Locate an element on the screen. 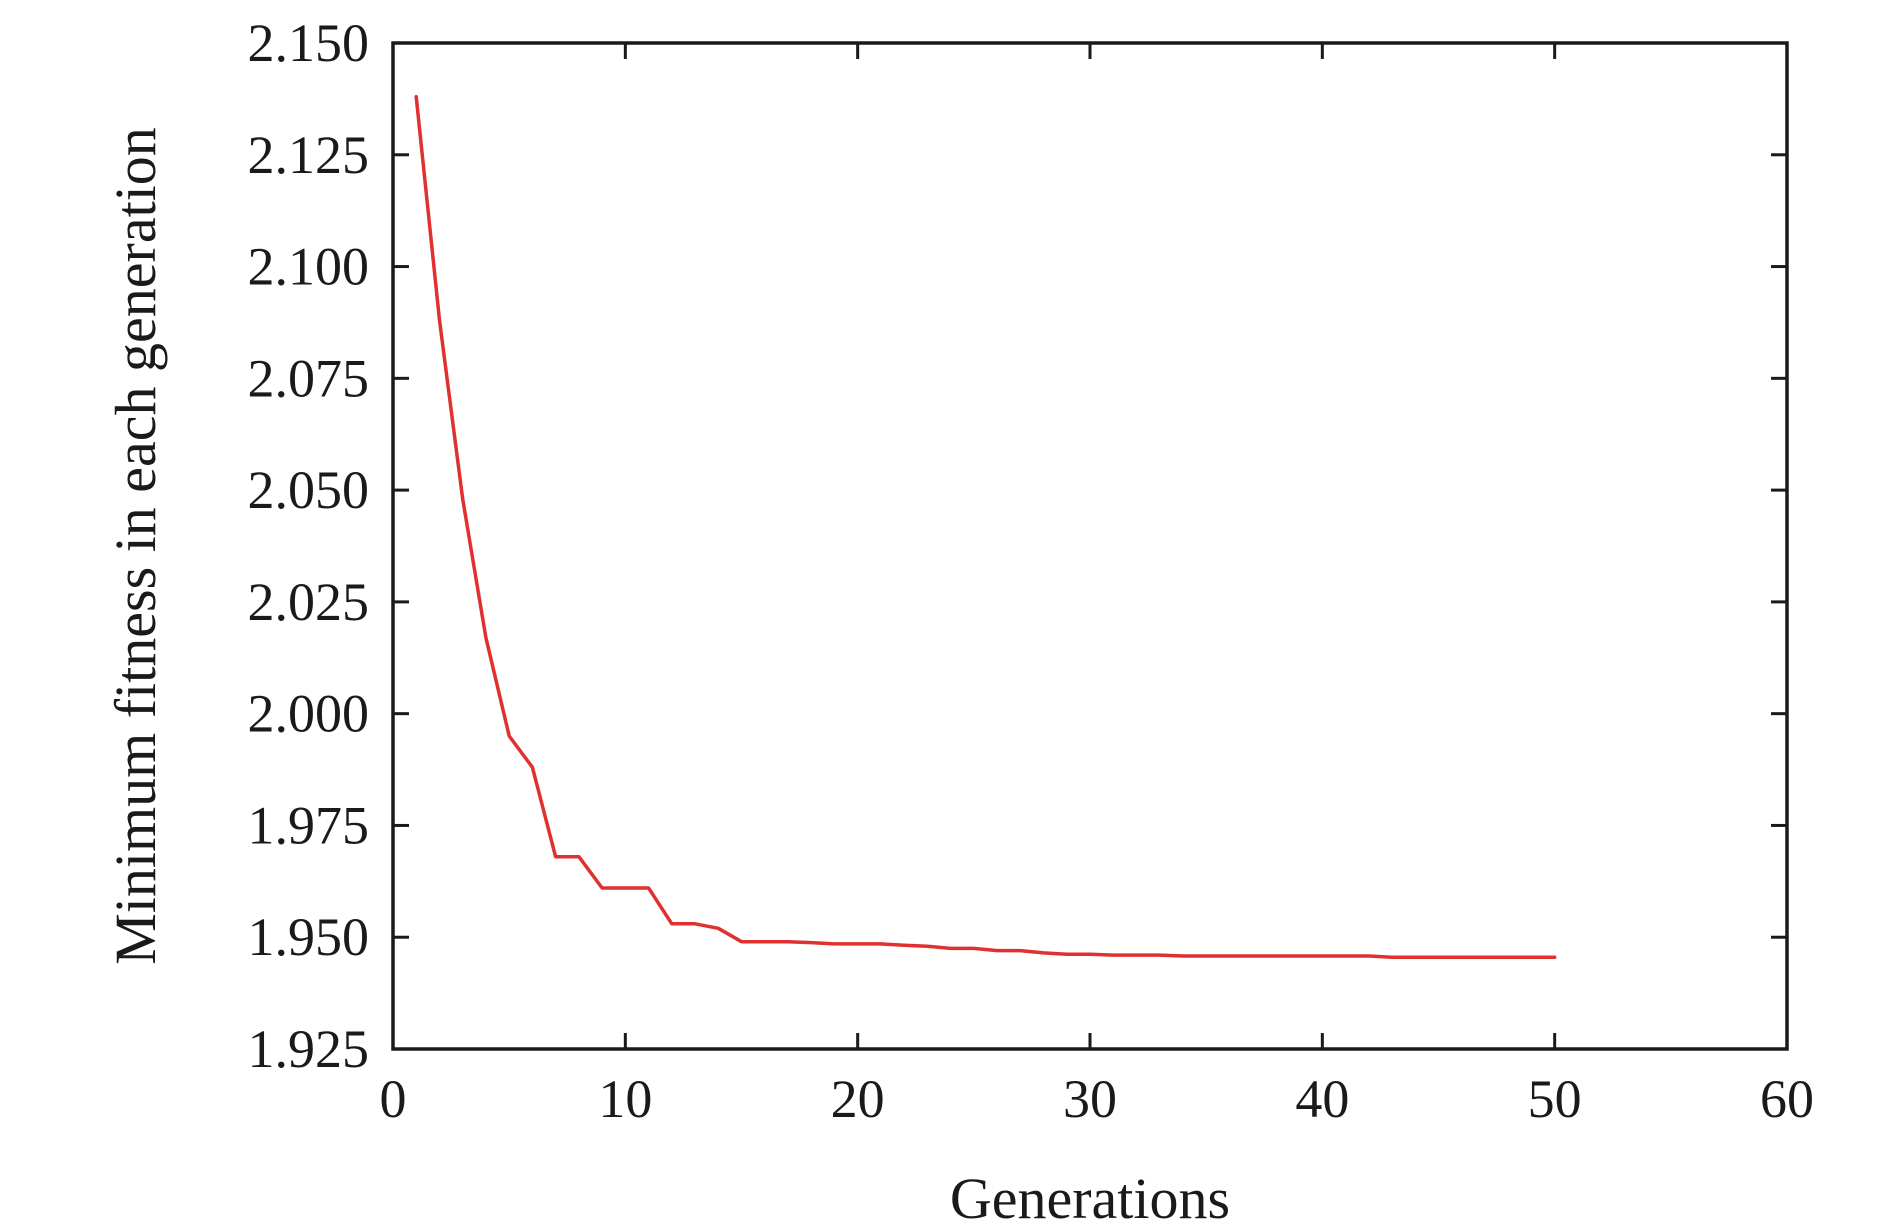  x-tick-label: 10 is located at coordinates (625, 1099).